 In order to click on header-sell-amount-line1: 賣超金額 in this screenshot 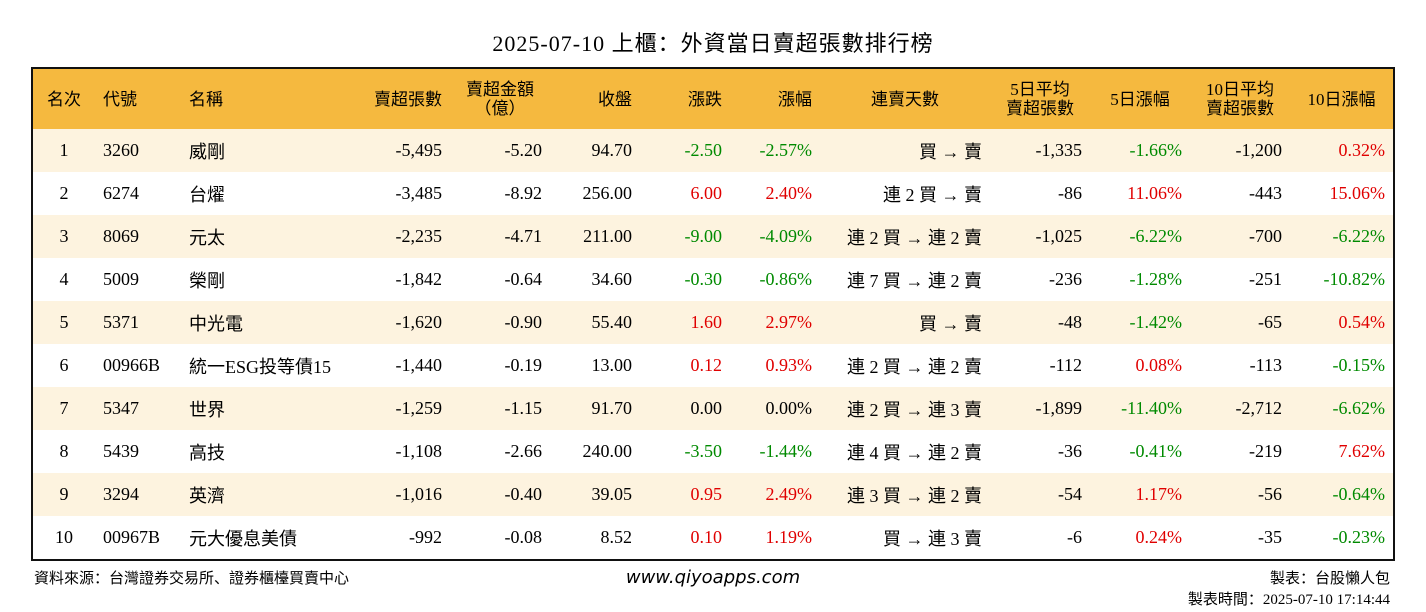, I will do `click(500, 89)`.